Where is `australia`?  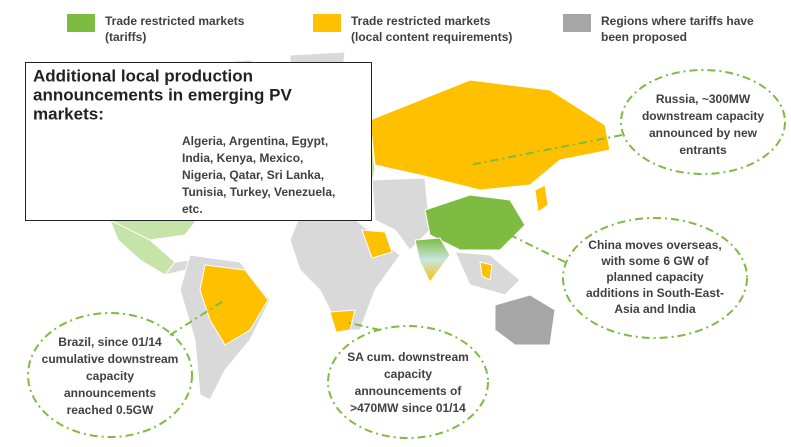
australia is located at coordinates (525, 320).